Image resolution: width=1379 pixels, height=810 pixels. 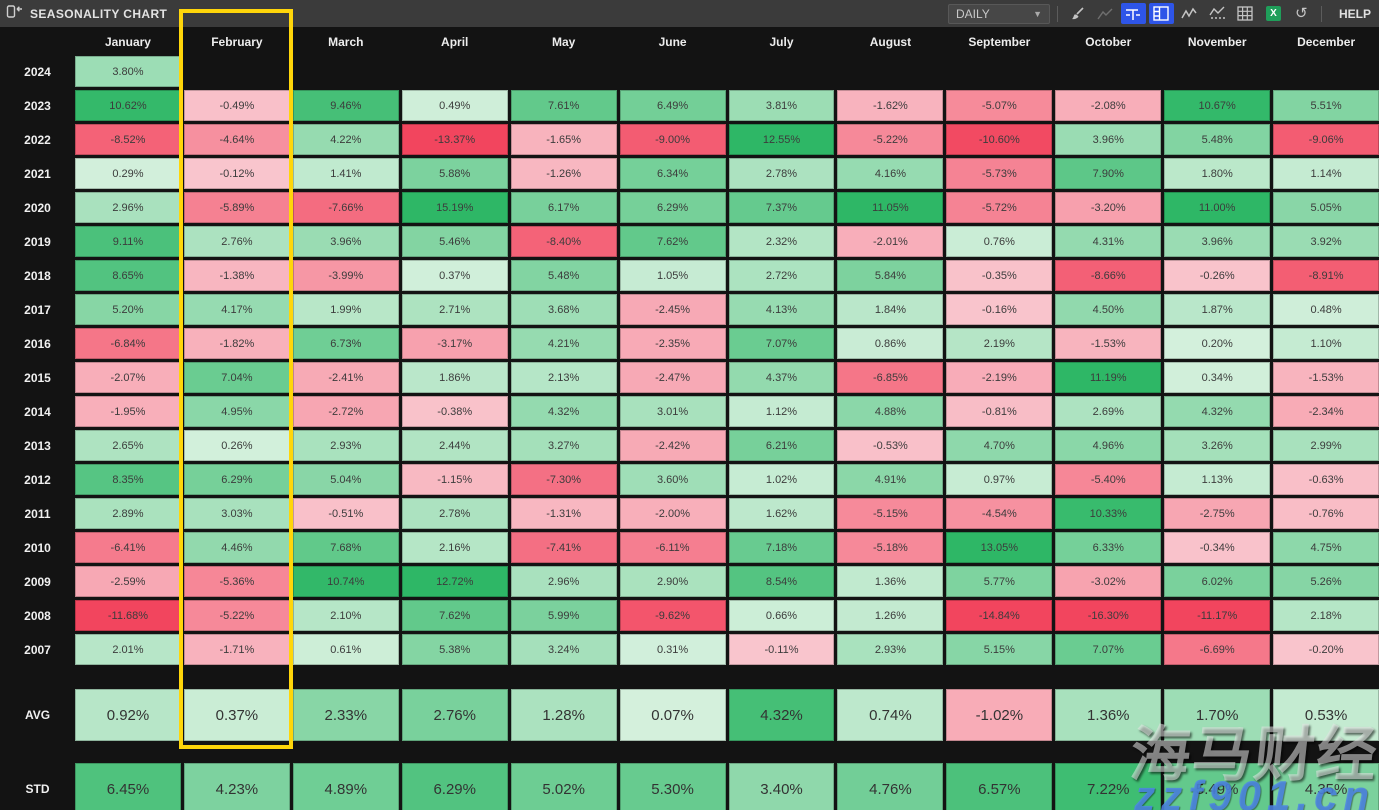 I want to click on line-chart-icon, so click(x=1189, y=13).